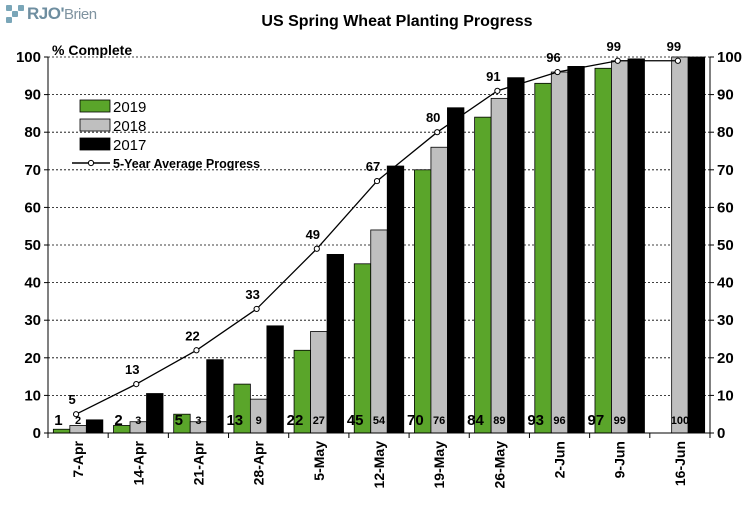  What do you see at coordinates (439, 465) in the screenshot?
I see `x-tick-label: 19-May` at bounding box center [439, 465].